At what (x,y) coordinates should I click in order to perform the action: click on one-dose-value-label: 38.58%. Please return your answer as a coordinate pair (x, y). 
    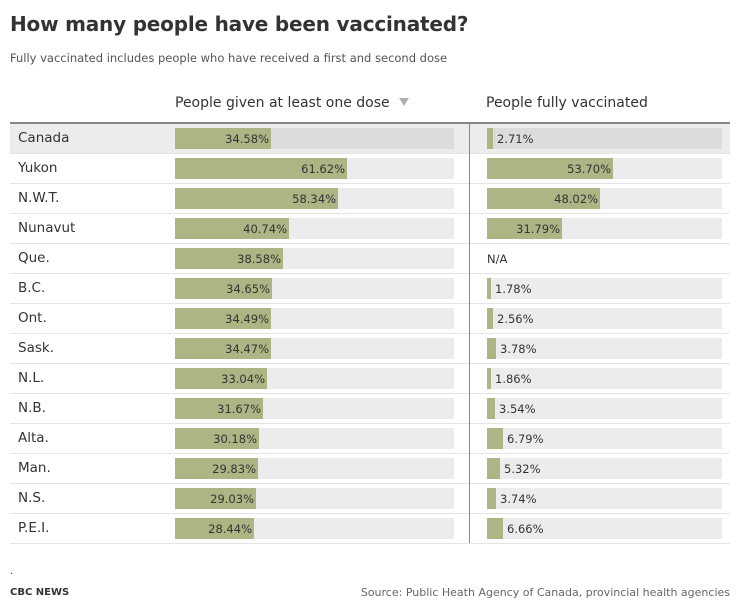
    Looking at the image, I should click on (259, 259).